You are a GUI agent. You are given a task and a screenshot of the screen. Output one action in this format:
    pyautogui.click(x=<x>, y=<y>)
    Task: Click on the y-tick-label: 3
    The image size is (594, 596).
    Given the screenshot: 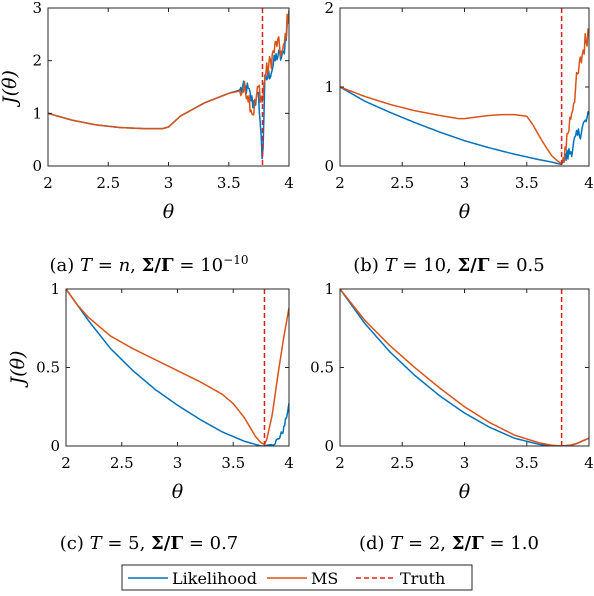 What is the action you would take?
    pyautogui.click(x=37, y=8)
    